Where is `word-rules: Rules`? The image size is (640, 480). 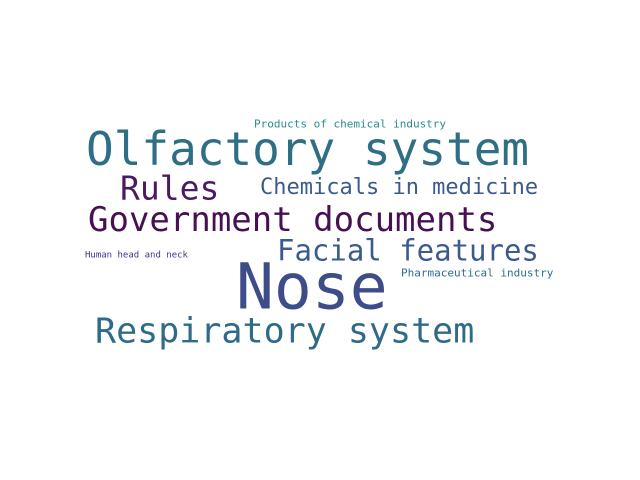
word-rules: Rules is located at coordinates (170, 188).